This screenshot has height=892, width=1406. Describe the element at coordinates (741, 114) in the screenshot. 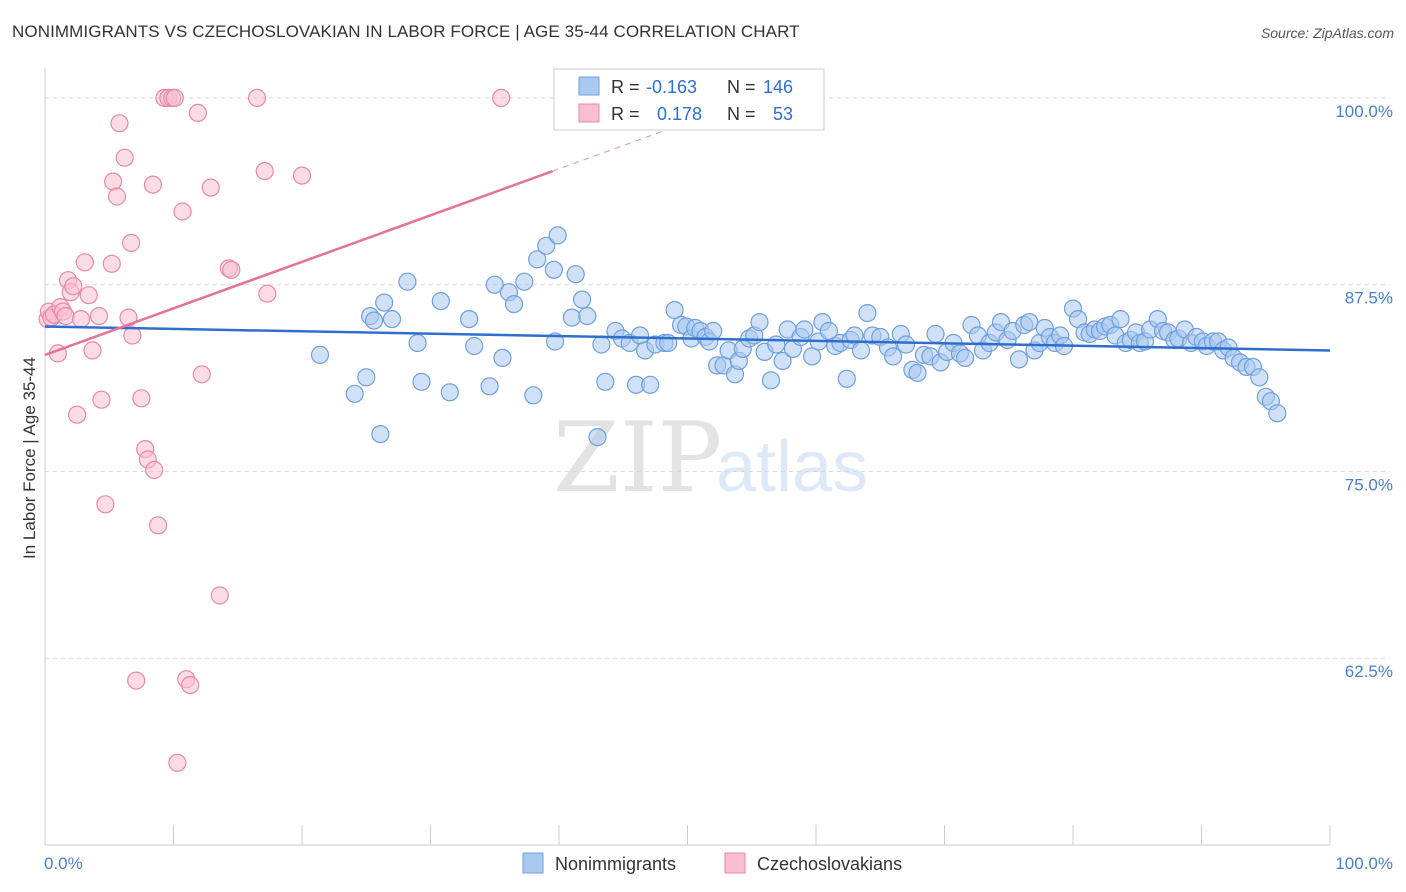

I see `stats-n-label-2: N =` at that location.